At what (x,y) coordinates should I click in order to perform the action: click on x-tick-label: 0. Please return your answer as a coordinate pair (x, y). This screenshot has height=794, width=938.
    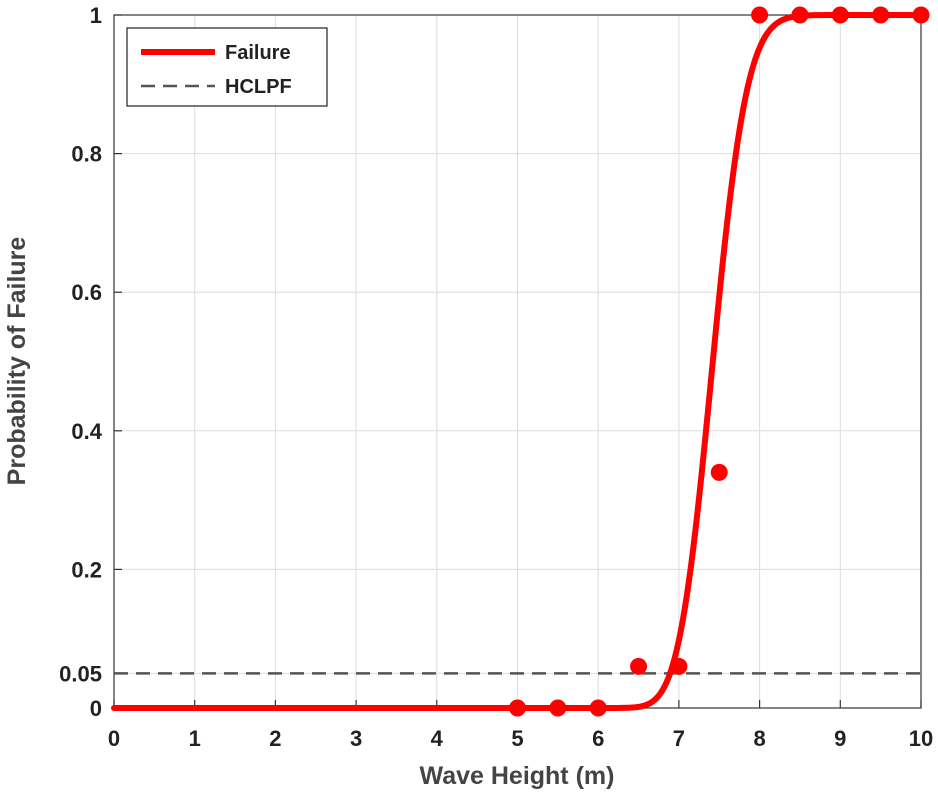
    Looking at the image, I should click on (114, 738).